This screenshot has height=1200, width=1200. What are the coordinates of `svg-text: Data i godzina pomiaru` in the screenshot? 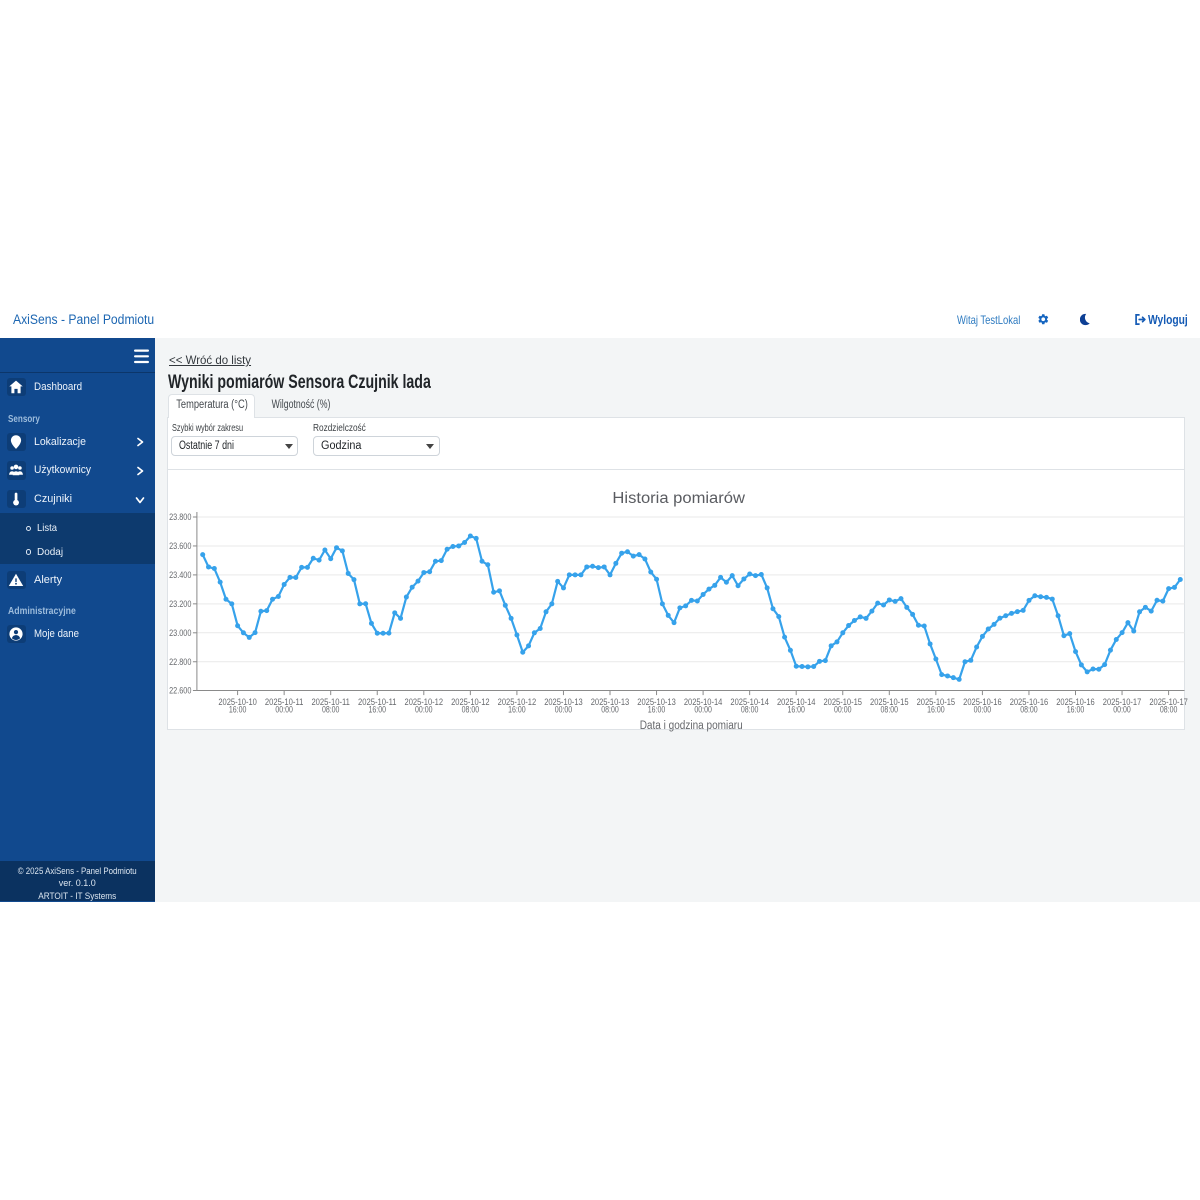 It's located at (690, 726).